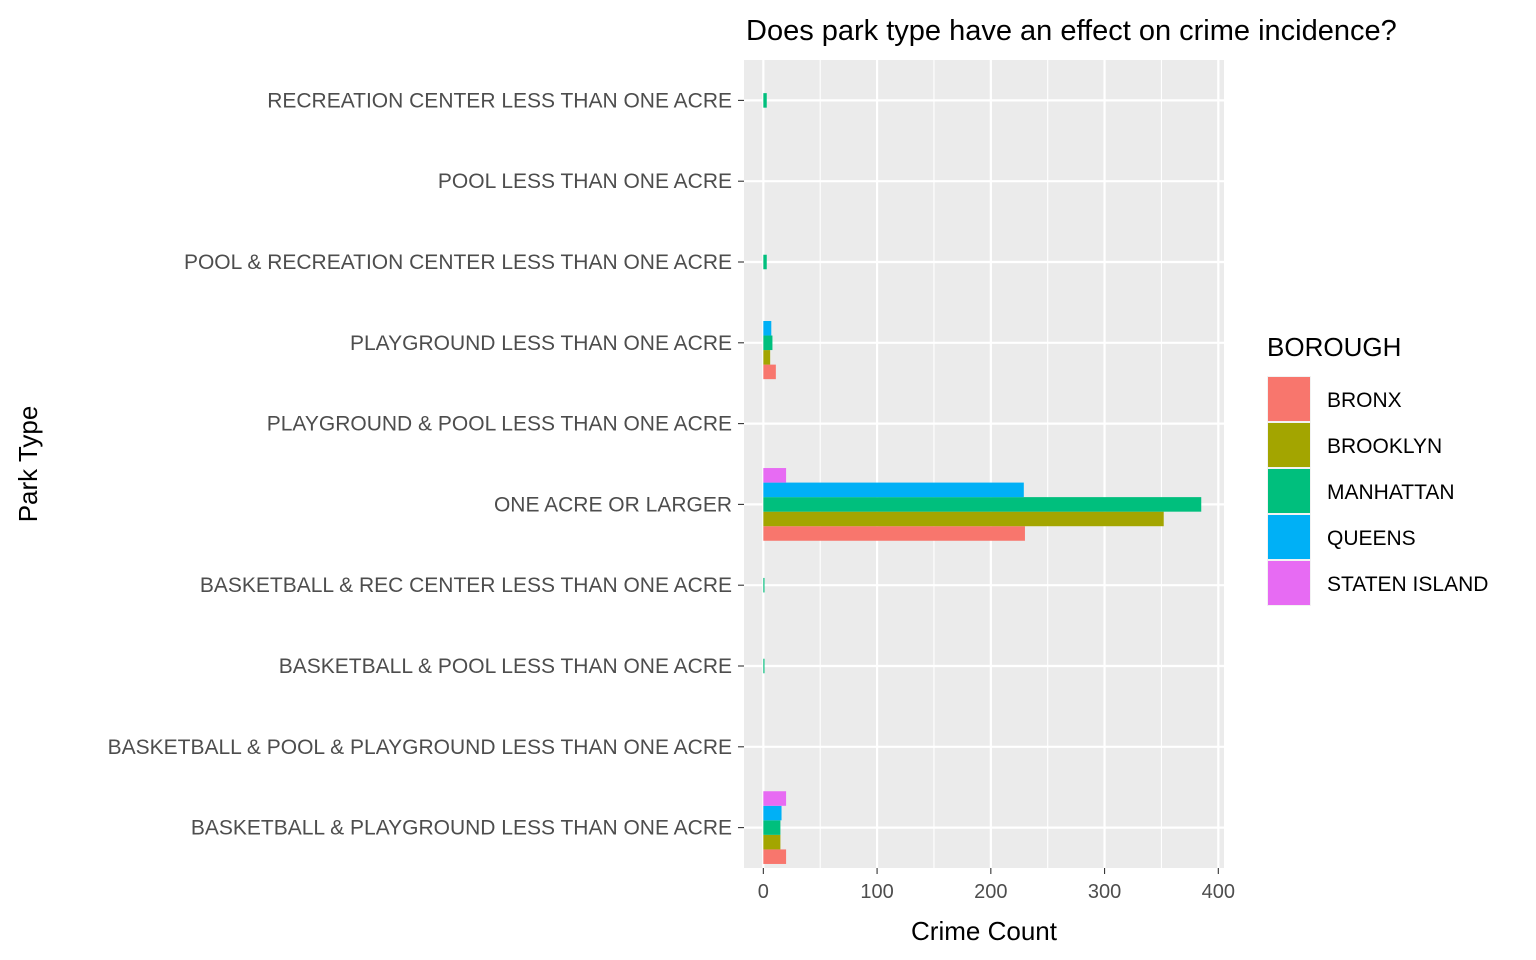 The image size is (1536, 960). I want to click on legend-label: MANHATTAN, so click(1391, 492).